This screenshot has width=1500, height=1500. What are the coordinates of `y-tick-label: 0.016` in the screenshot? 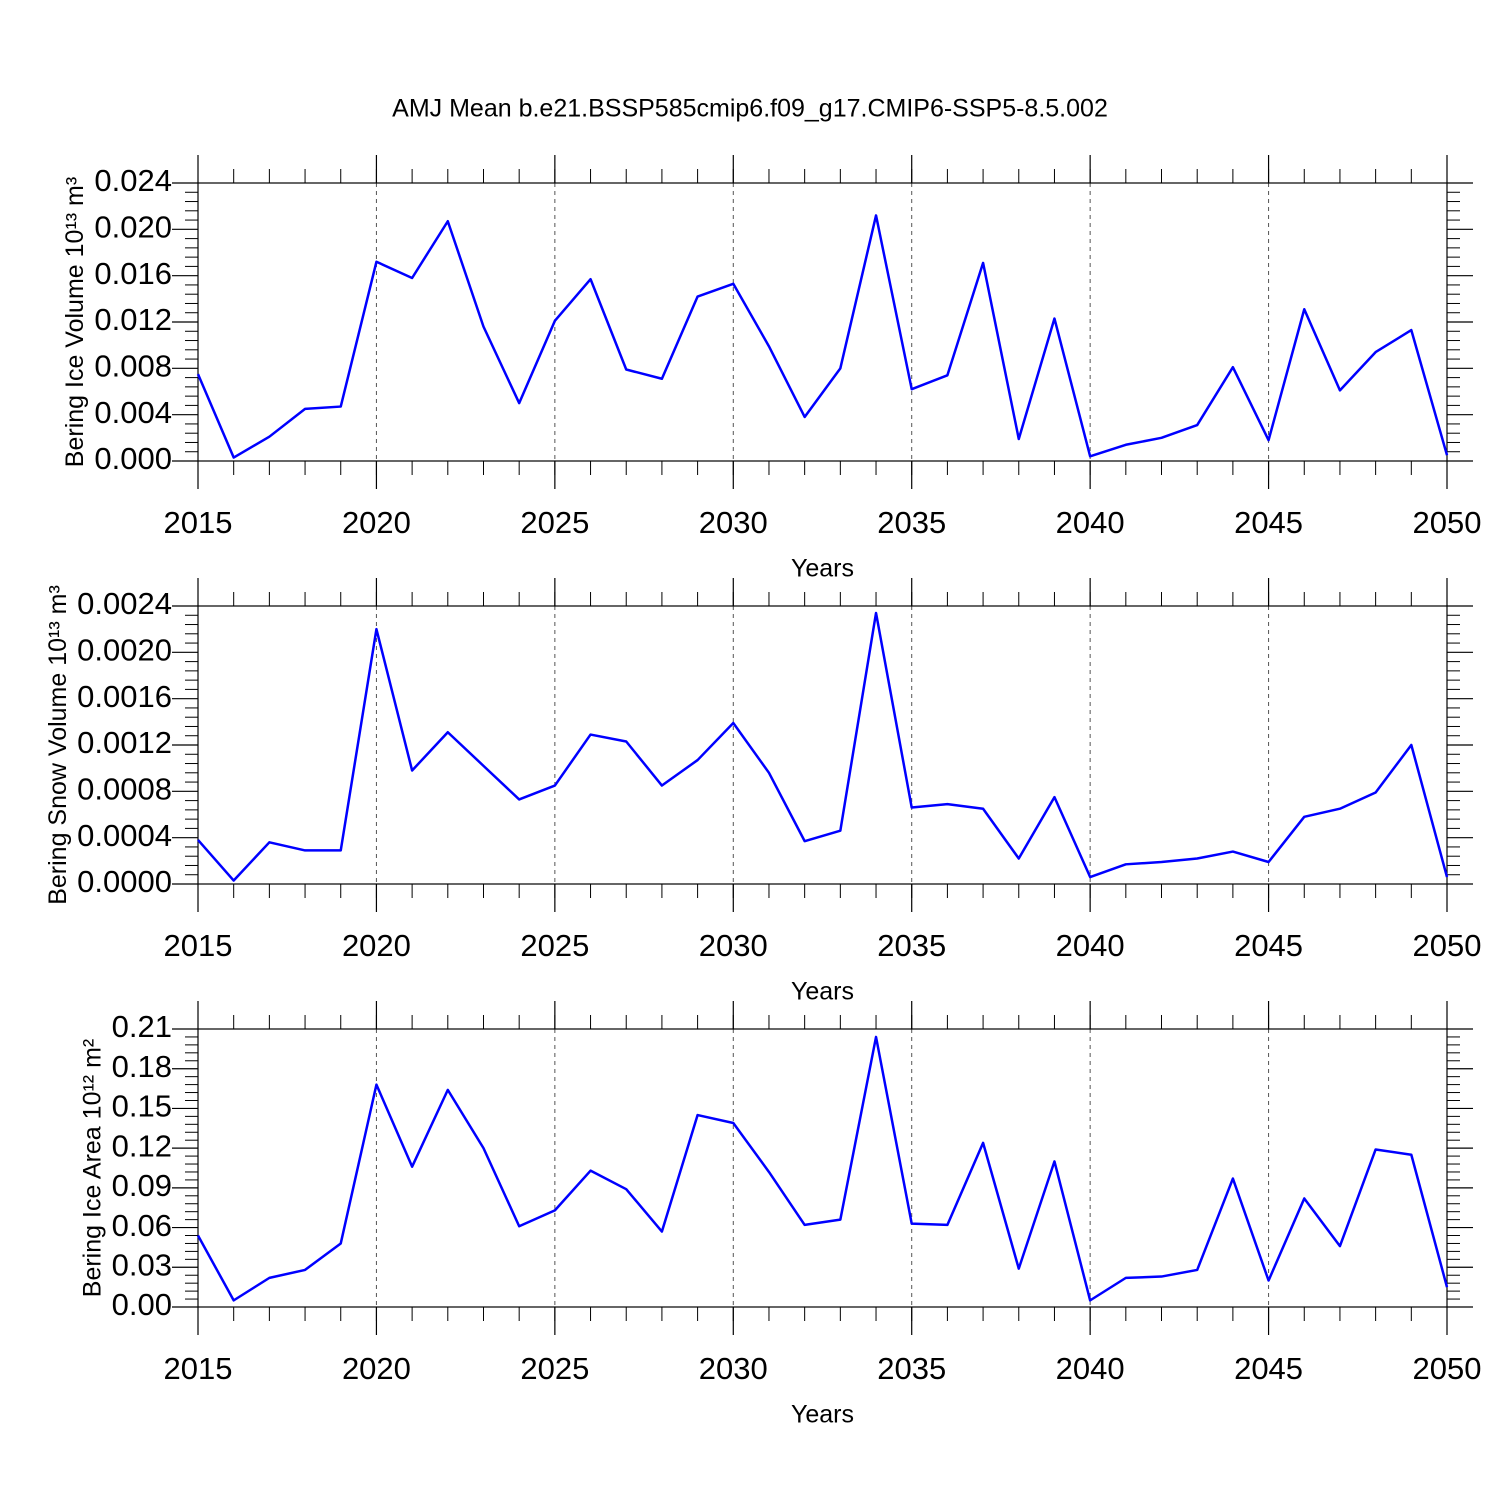 It's located at (133, 273).